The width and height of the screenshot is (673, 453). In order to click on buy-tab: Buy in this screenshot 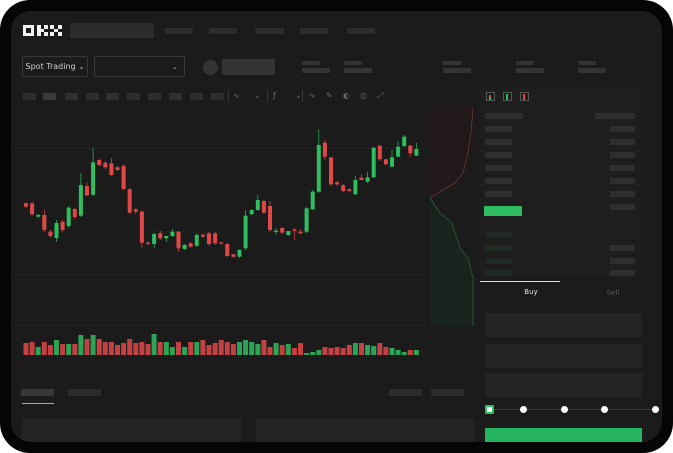, I will do `click(531, 292)`.